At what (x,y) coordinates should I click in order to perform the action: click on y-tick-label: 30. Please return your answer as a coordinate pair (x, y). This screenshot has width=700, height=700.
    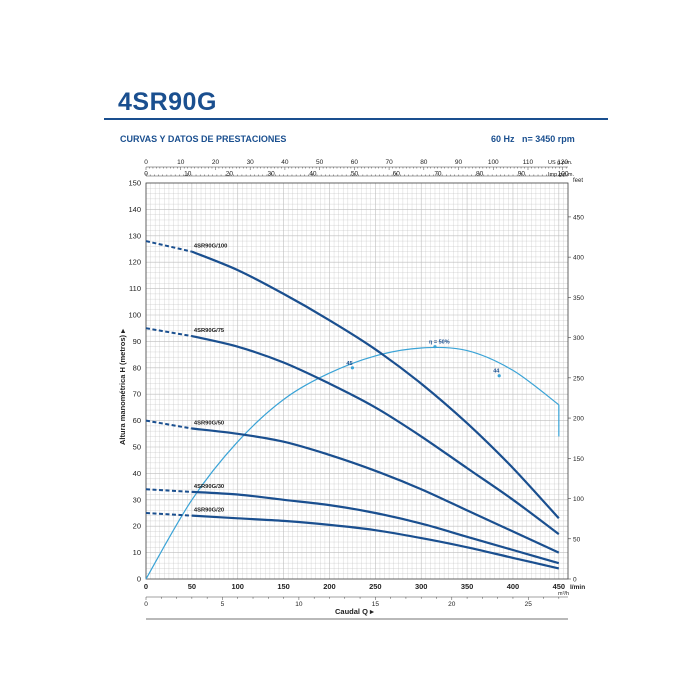
    Looking at the image, I should click on (137, 499).